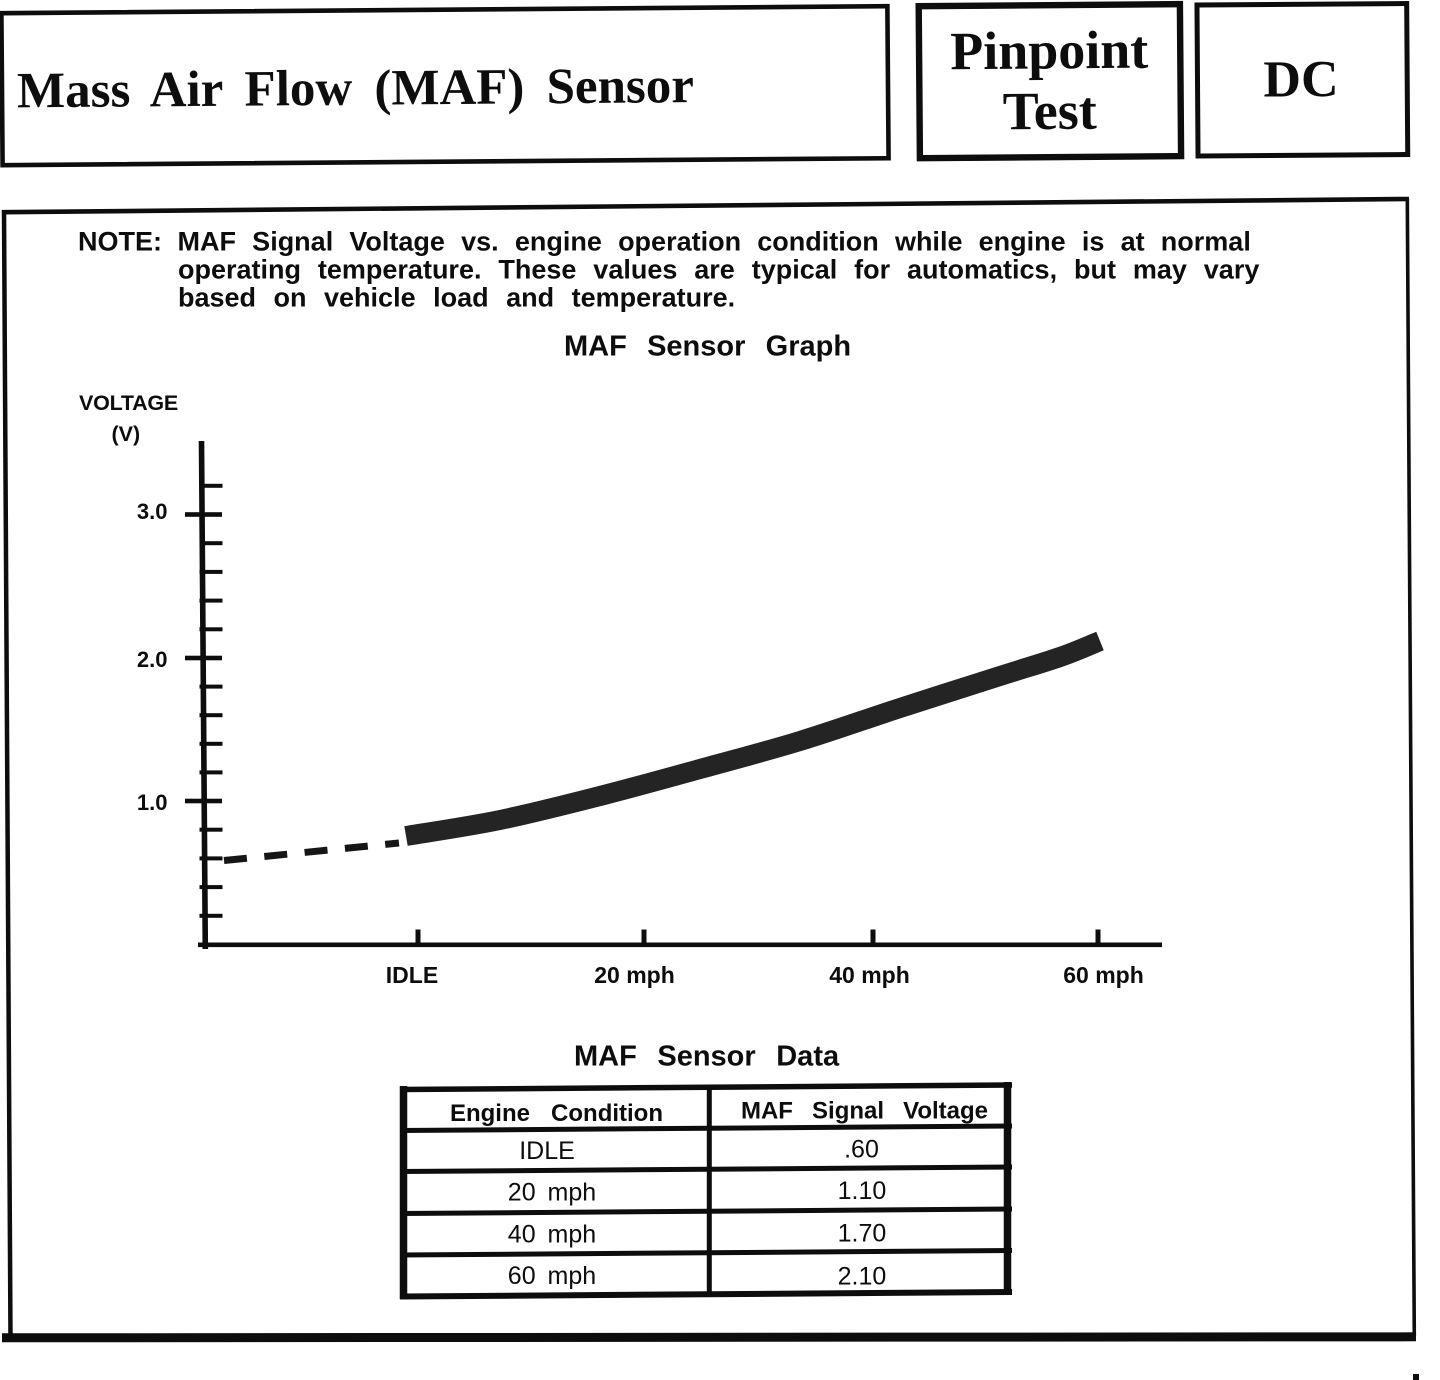 The image size is (1440, 1380). Describe the element at coordinates (126, 434) in the screenshot. I see `svg-text: (V)` at that location.